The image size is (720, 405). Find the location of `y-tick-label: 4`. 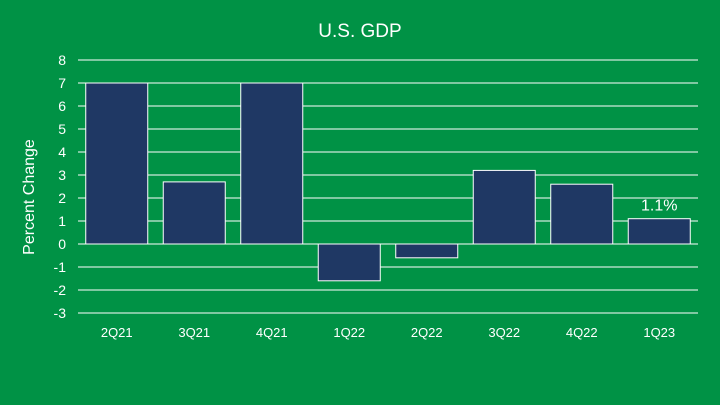

y-tick-label: 4 is located at coordinates (62, 152).